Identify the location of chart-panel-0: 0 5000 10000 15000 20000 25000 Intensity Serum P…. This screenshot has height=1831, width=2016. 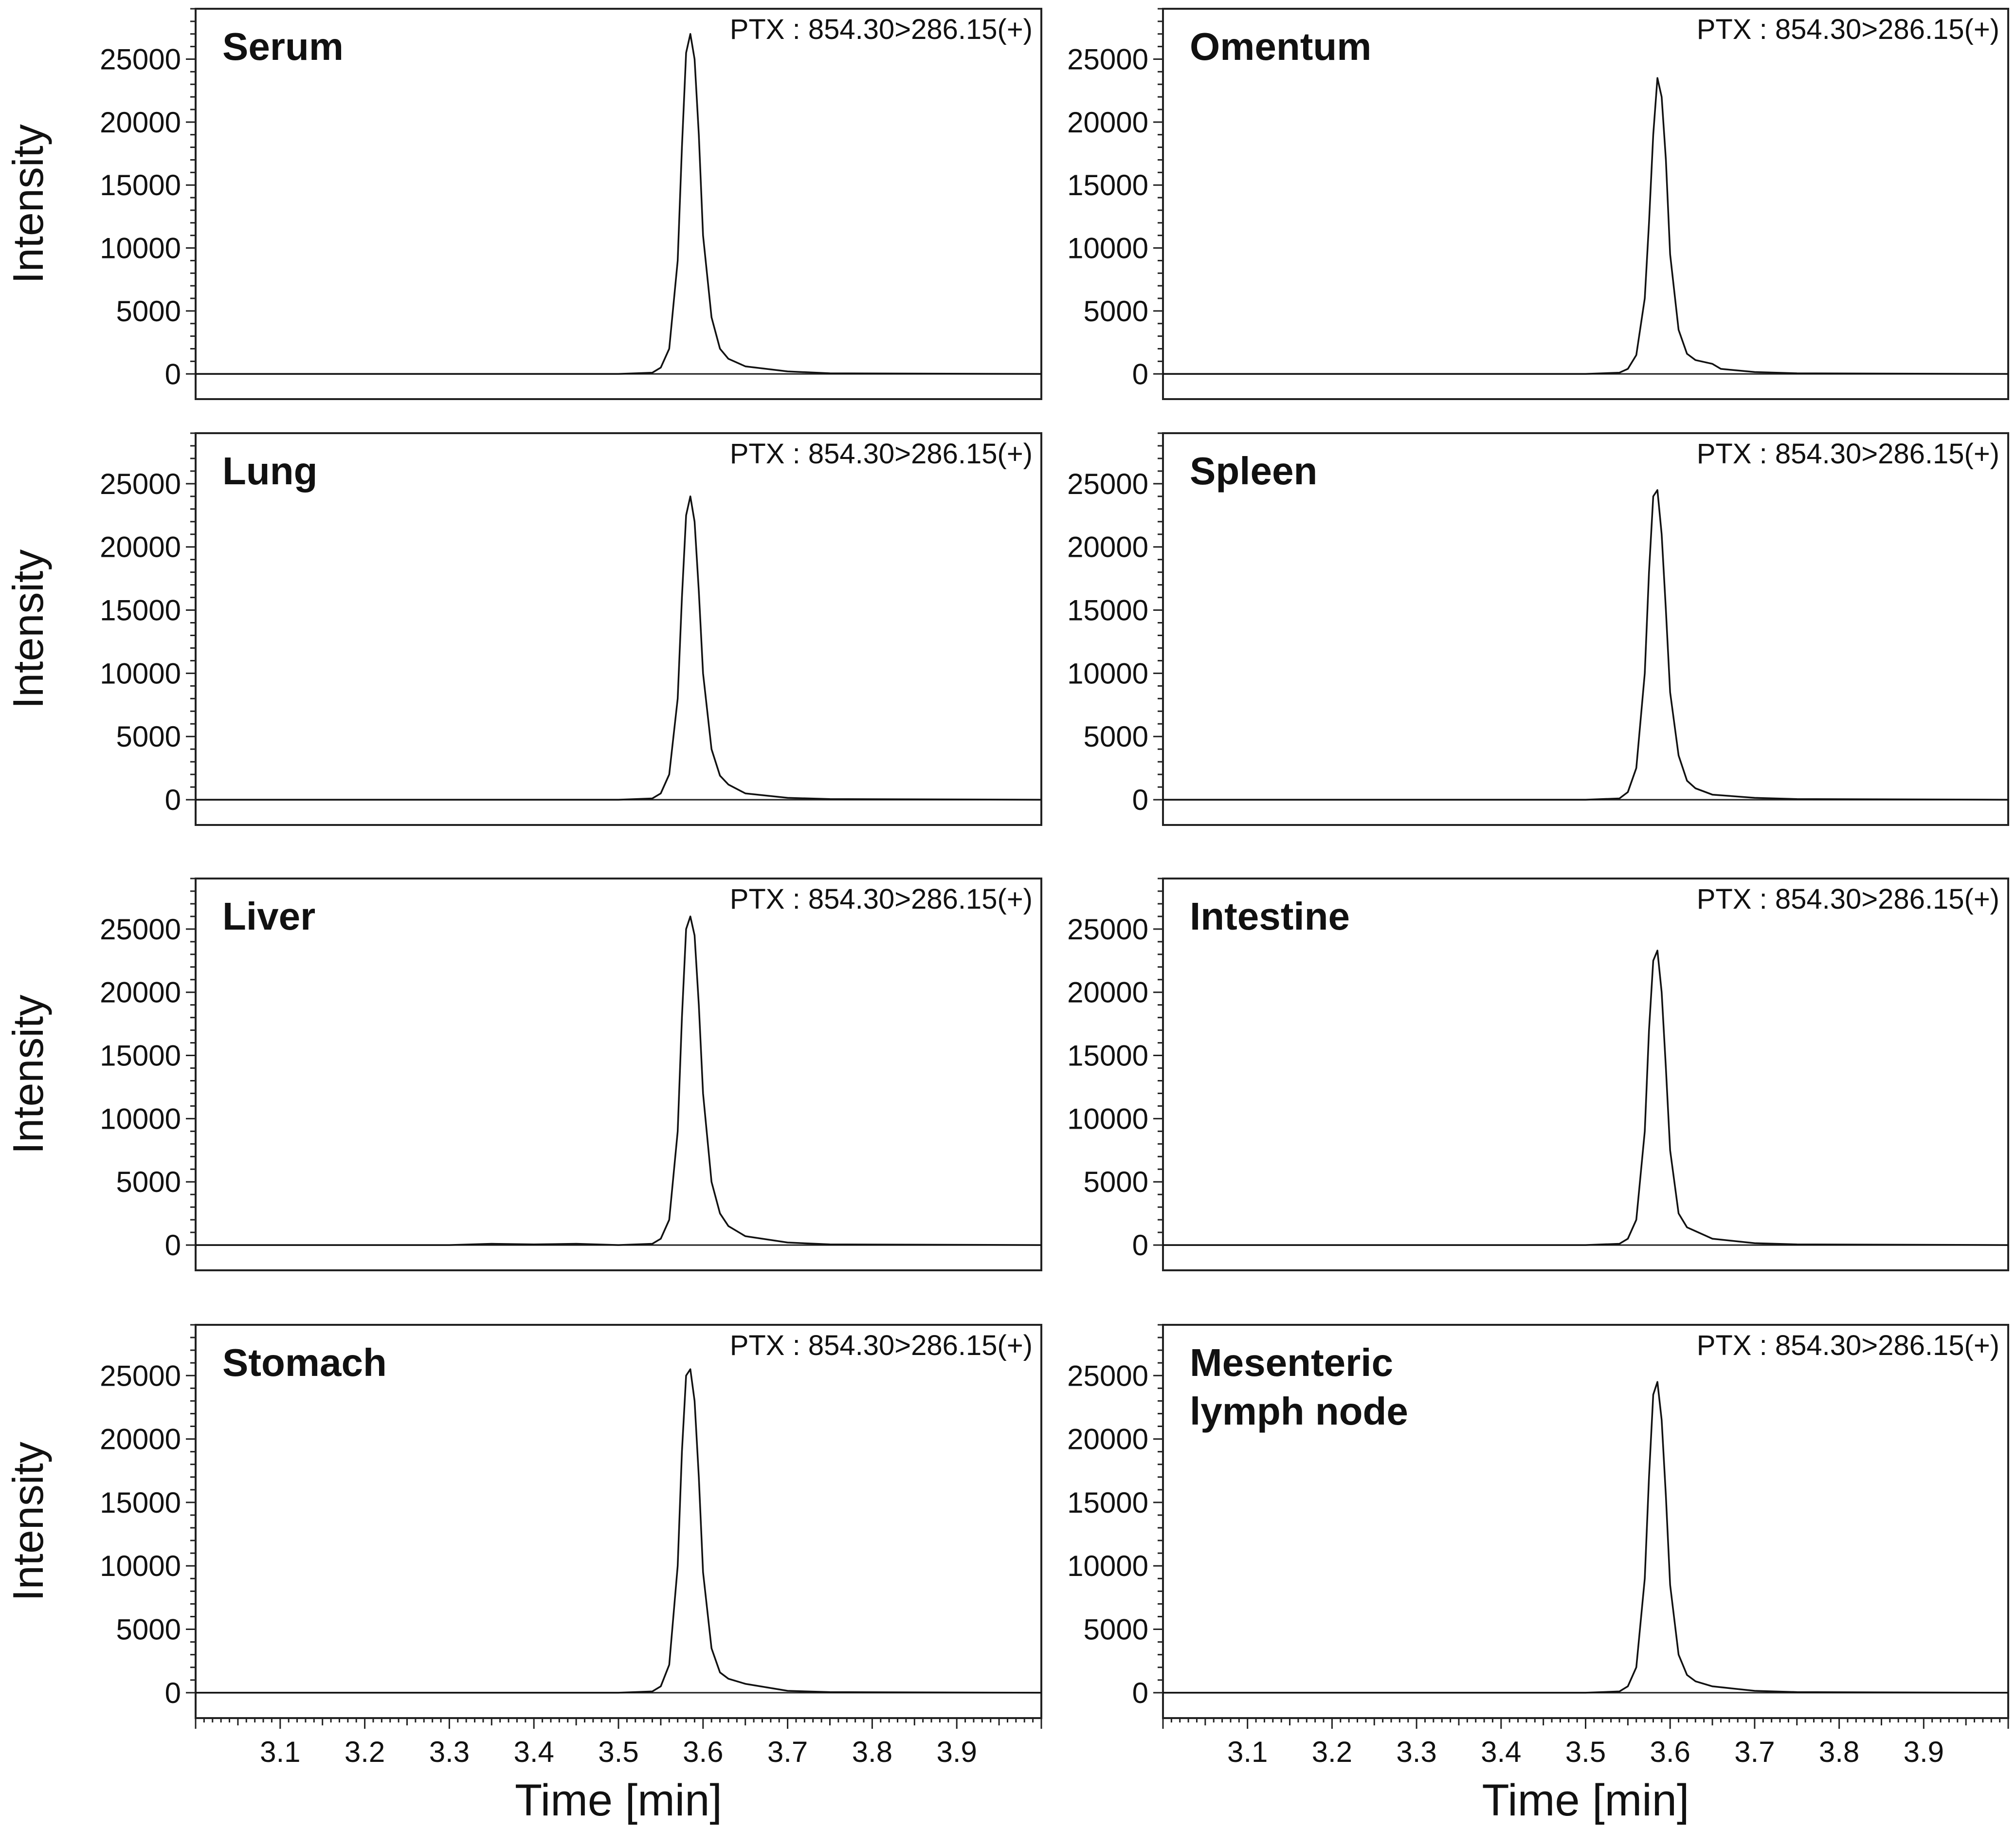
(523, 204).